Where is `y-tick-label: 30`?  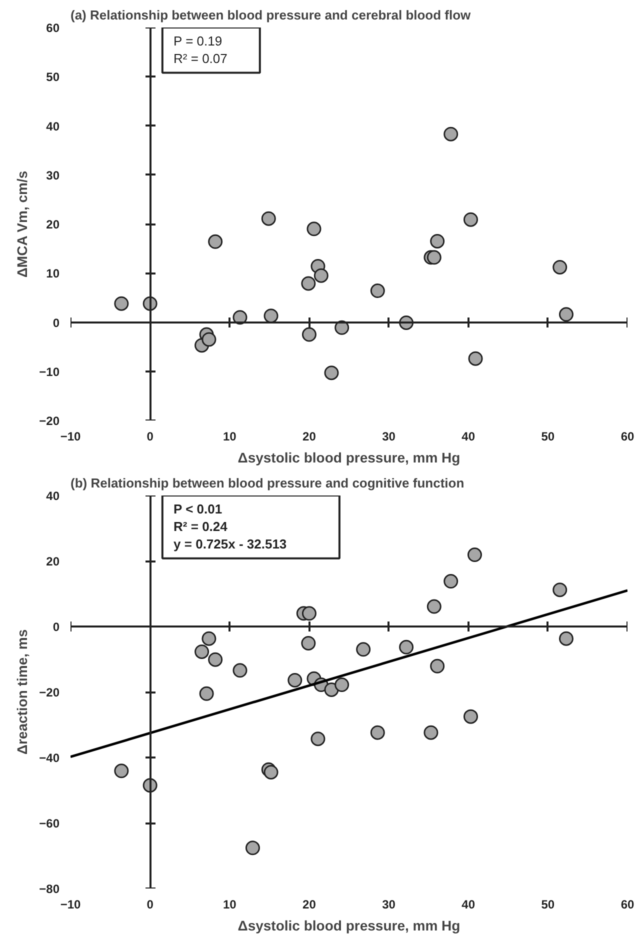 y-tick-label: 30 is located at coordinates (53, 175).